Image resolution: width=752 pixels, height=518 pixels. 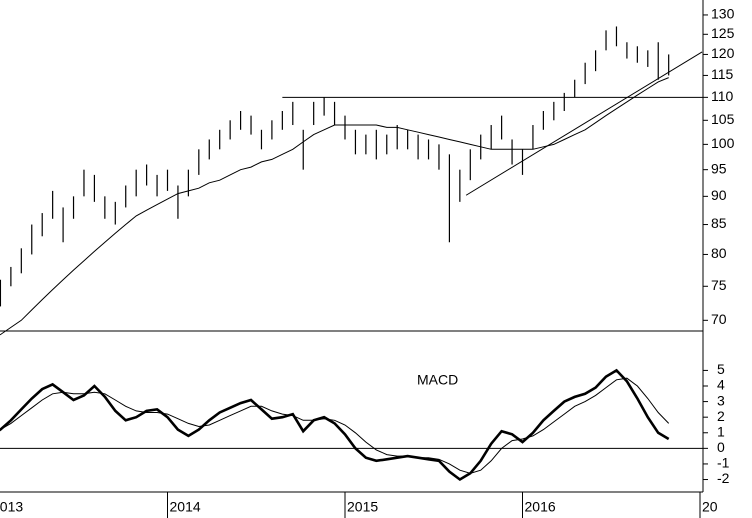 I want to click on y-tick-label: -2, so click(x=723, y=478).